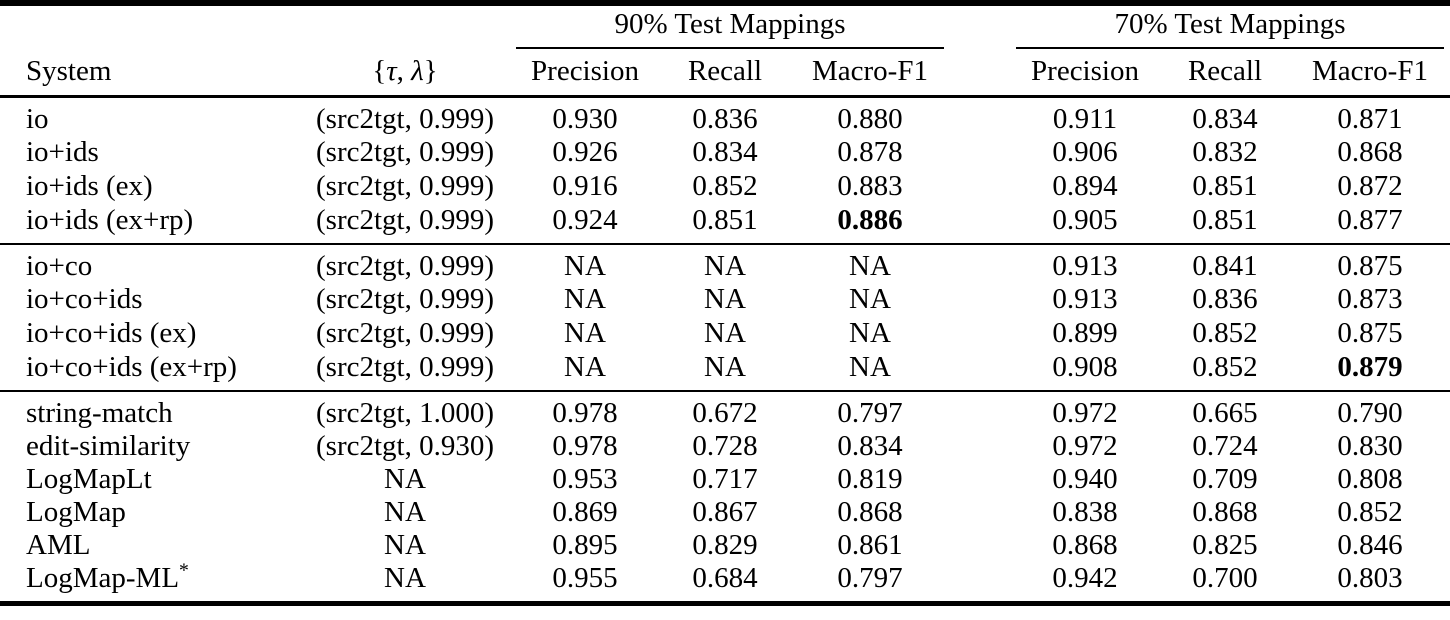 This screenshot has height=620, width=1450. I want to click on metric-cell: 0.906, so click(1085, 152).